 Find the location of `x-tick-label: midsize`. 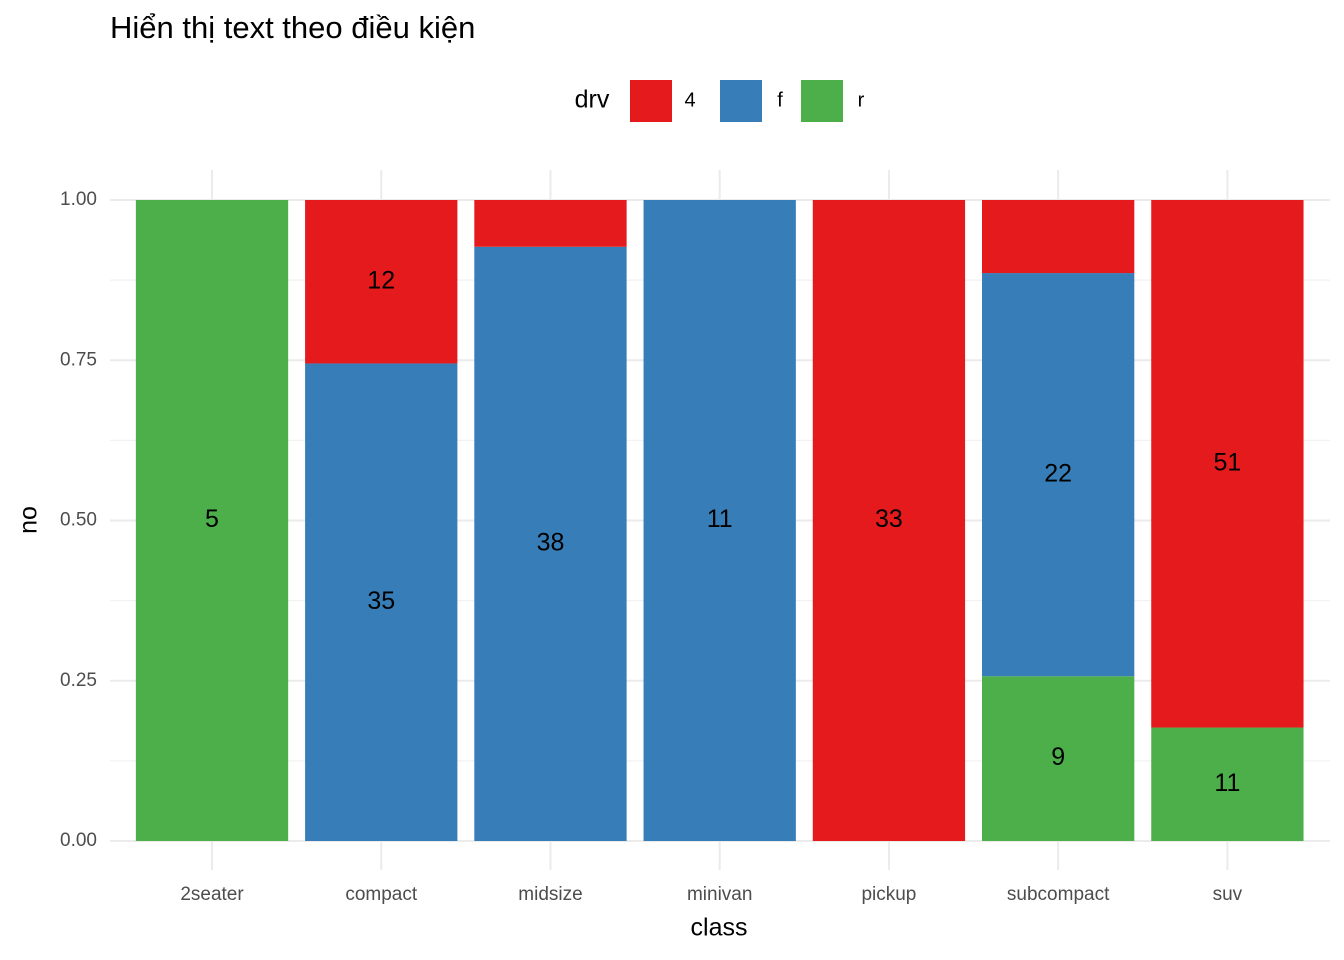

x-tick-label: midsize is located at coordinates (550, 894).